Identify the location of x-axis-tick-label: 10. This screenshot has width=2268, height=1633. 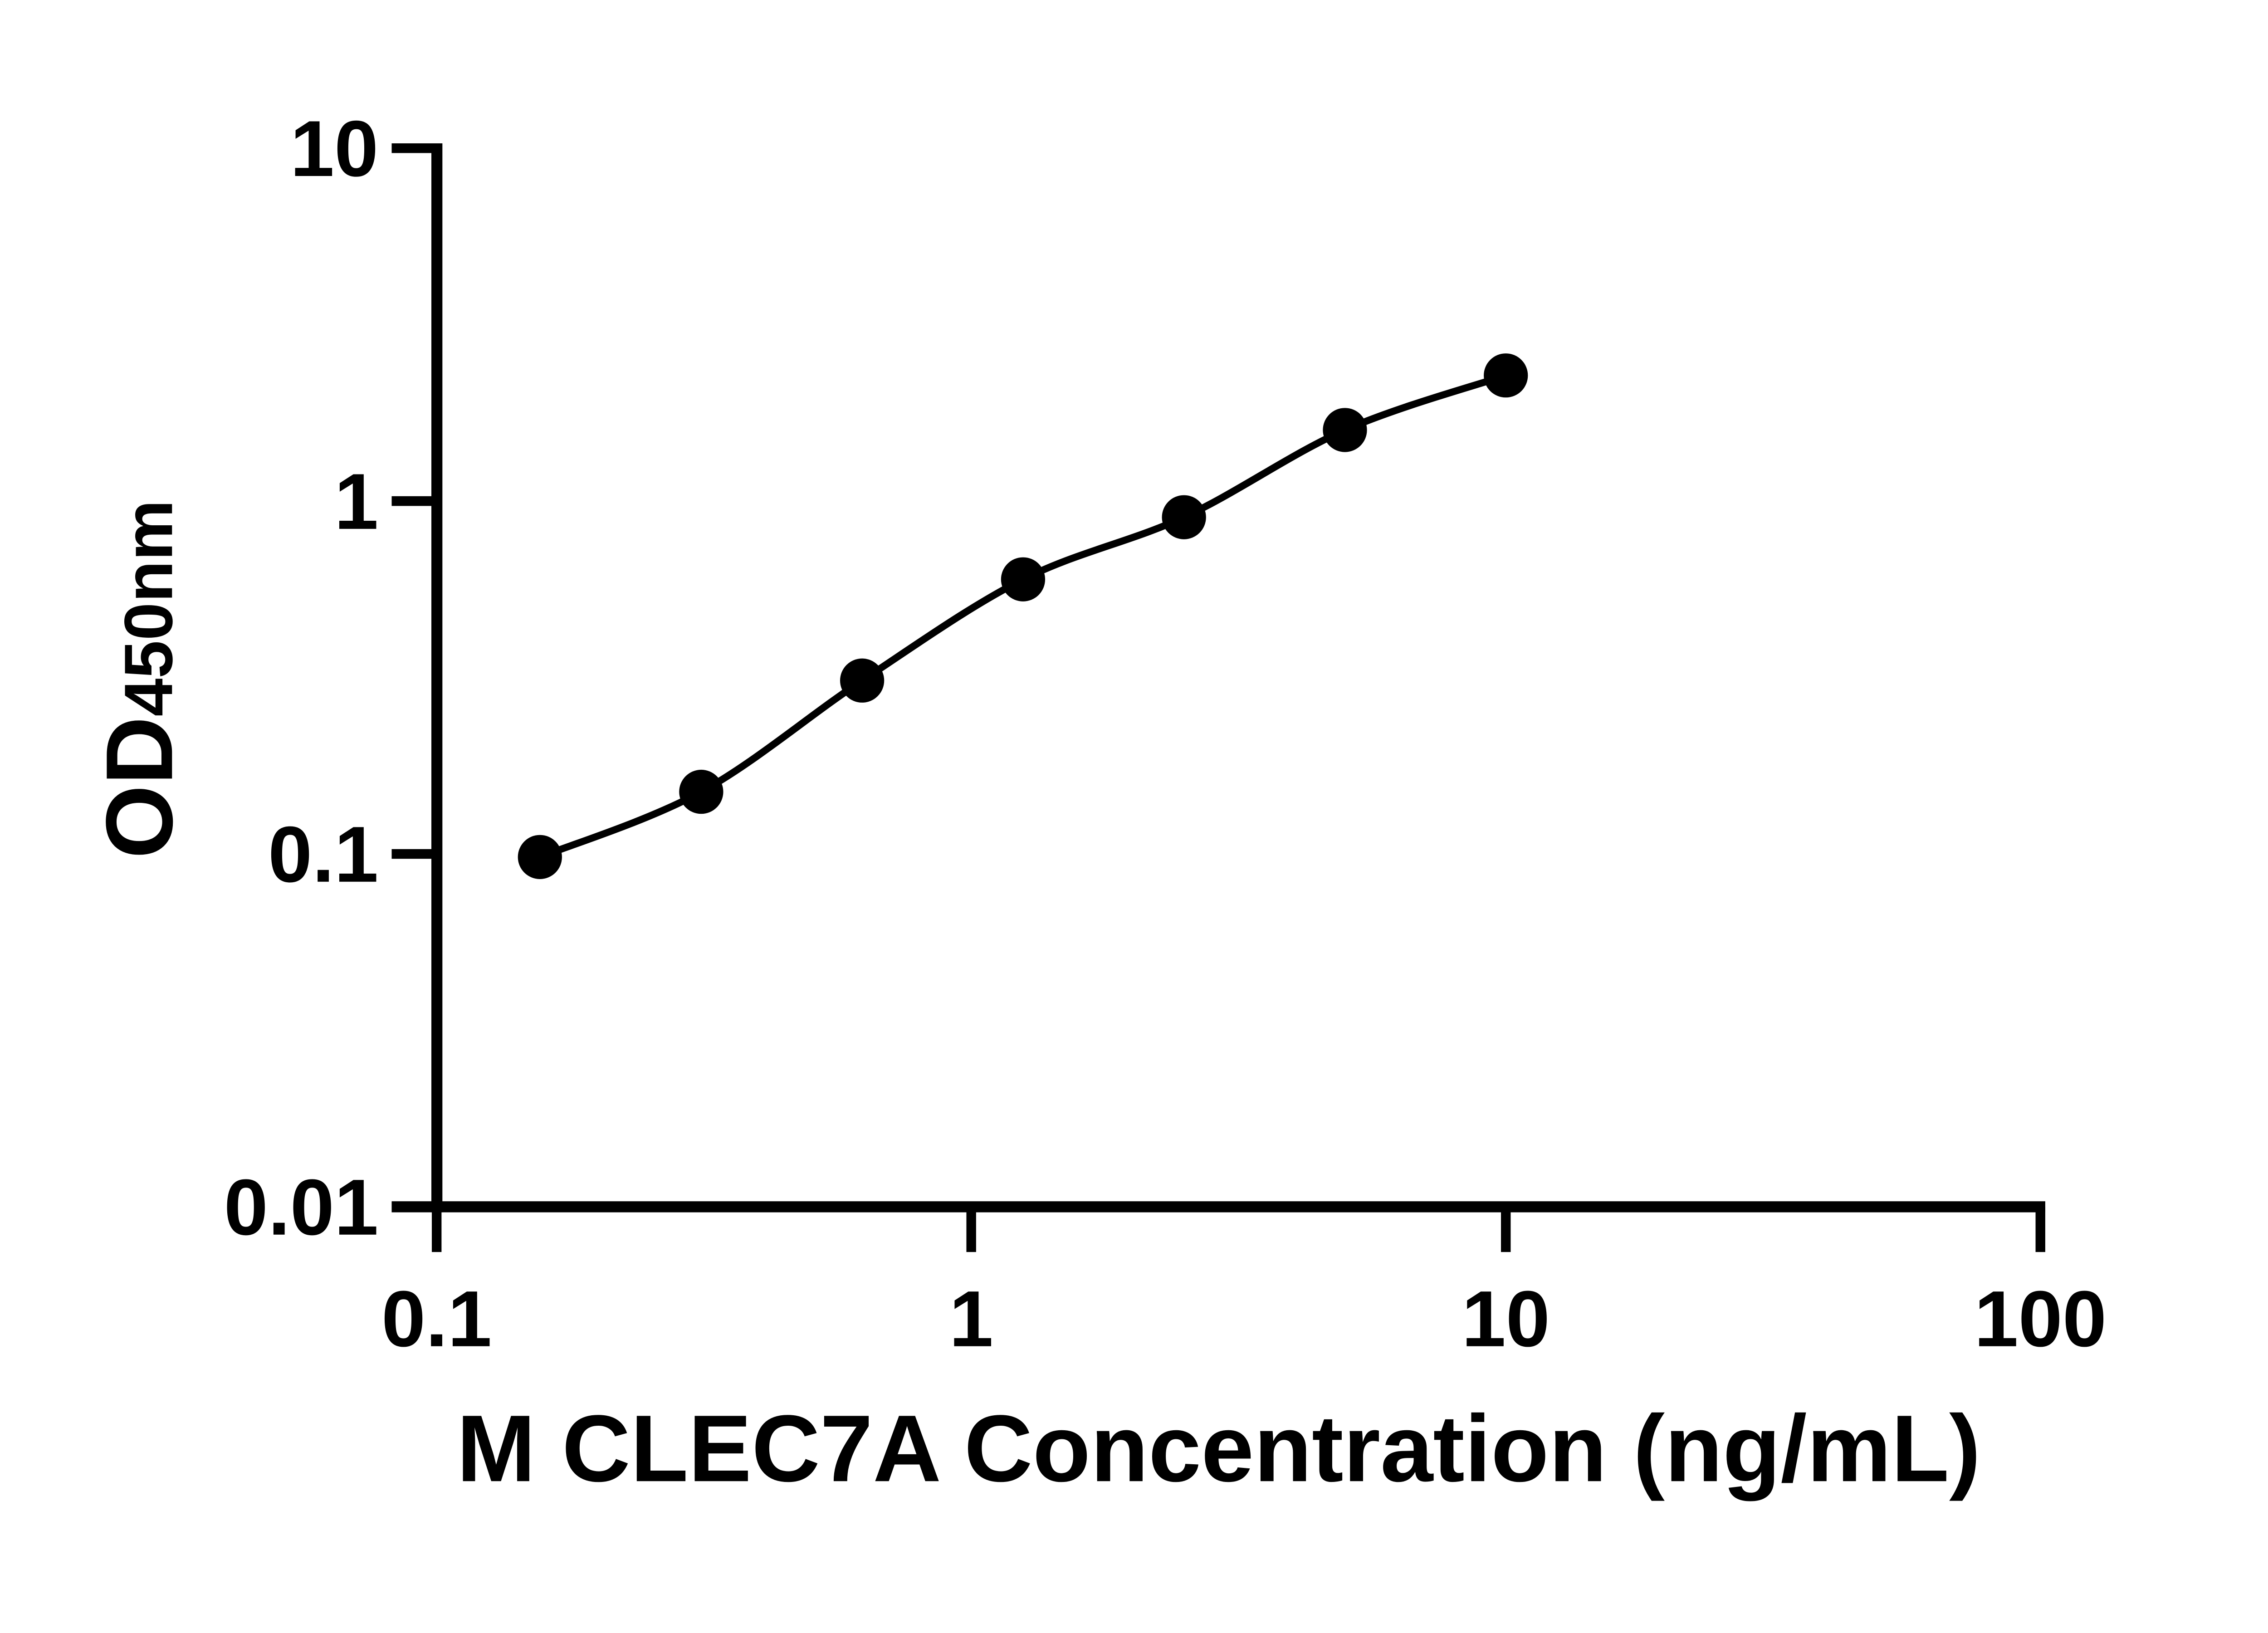
(1505, 1319).